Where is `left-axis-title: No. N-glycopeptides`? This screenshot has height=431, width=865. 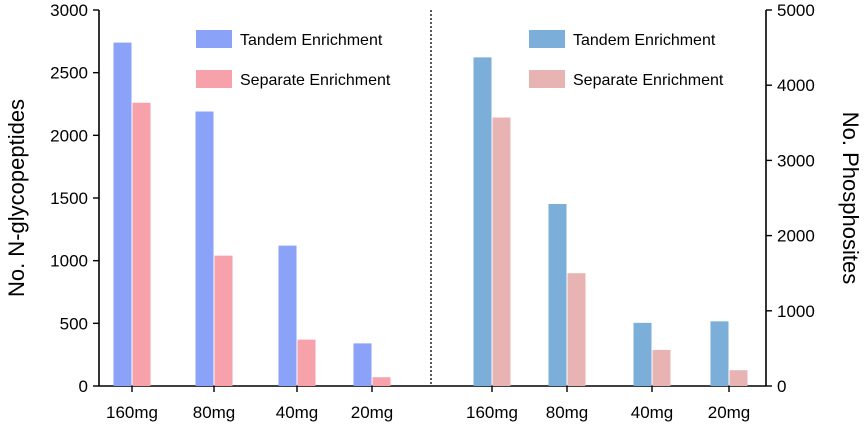 left-axis-title: No. N-glycopeptides is located at coordinates (16, 198).